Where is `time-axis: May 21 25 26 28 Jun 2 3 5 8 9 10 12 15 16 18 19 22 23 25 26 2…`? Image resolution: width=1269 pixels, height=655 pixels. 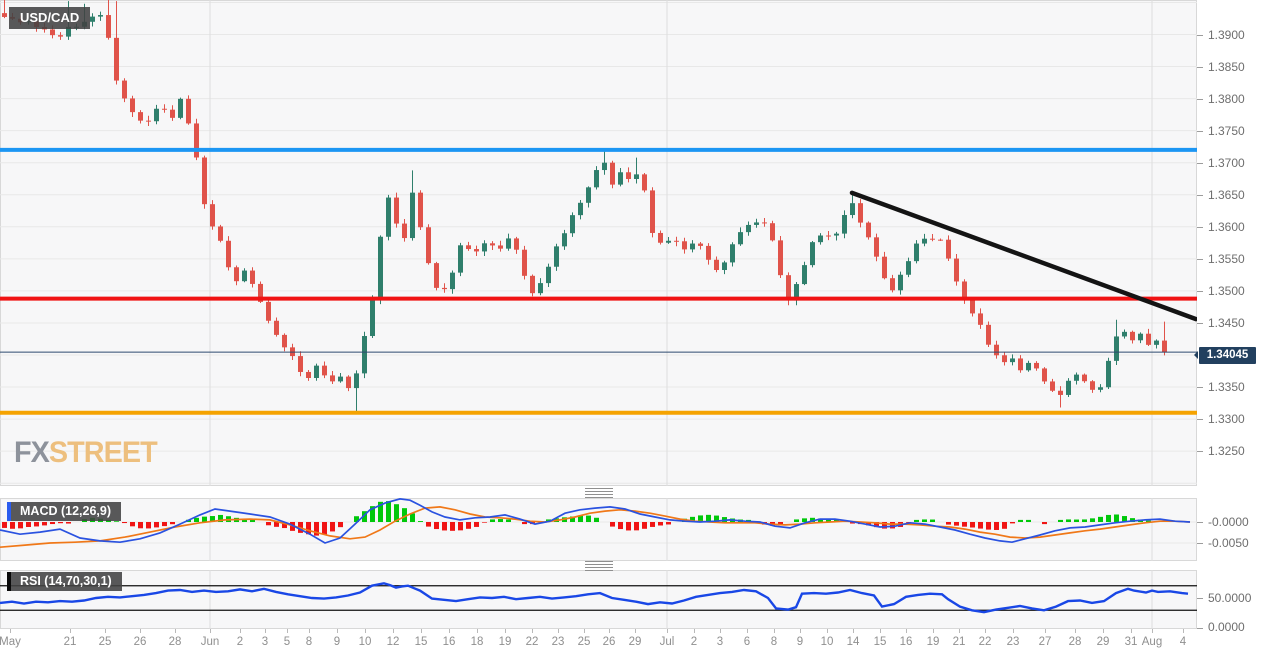 time-axis: May 21 25 26 28 Jun 2 3 5 8 9 10 12 15 16 18 19 22 23 25 26 2… is located at coordinates (598, 642).